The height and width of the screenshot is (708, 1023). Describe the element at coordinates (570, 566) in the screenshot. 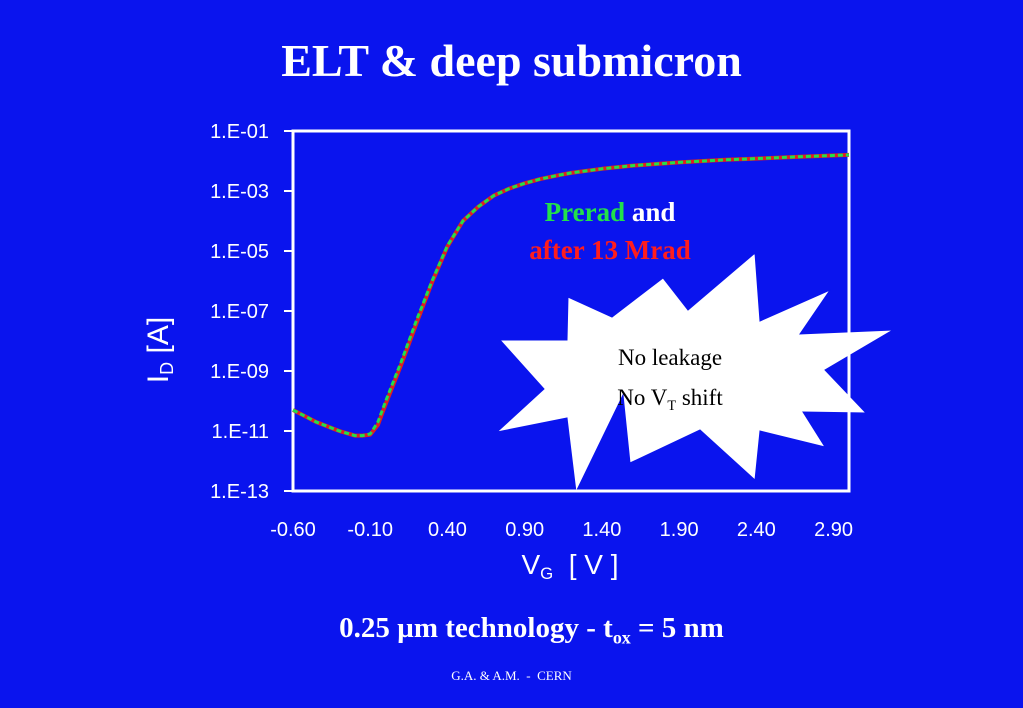

I see `x-axis-label: VG [ V ]` at that location.